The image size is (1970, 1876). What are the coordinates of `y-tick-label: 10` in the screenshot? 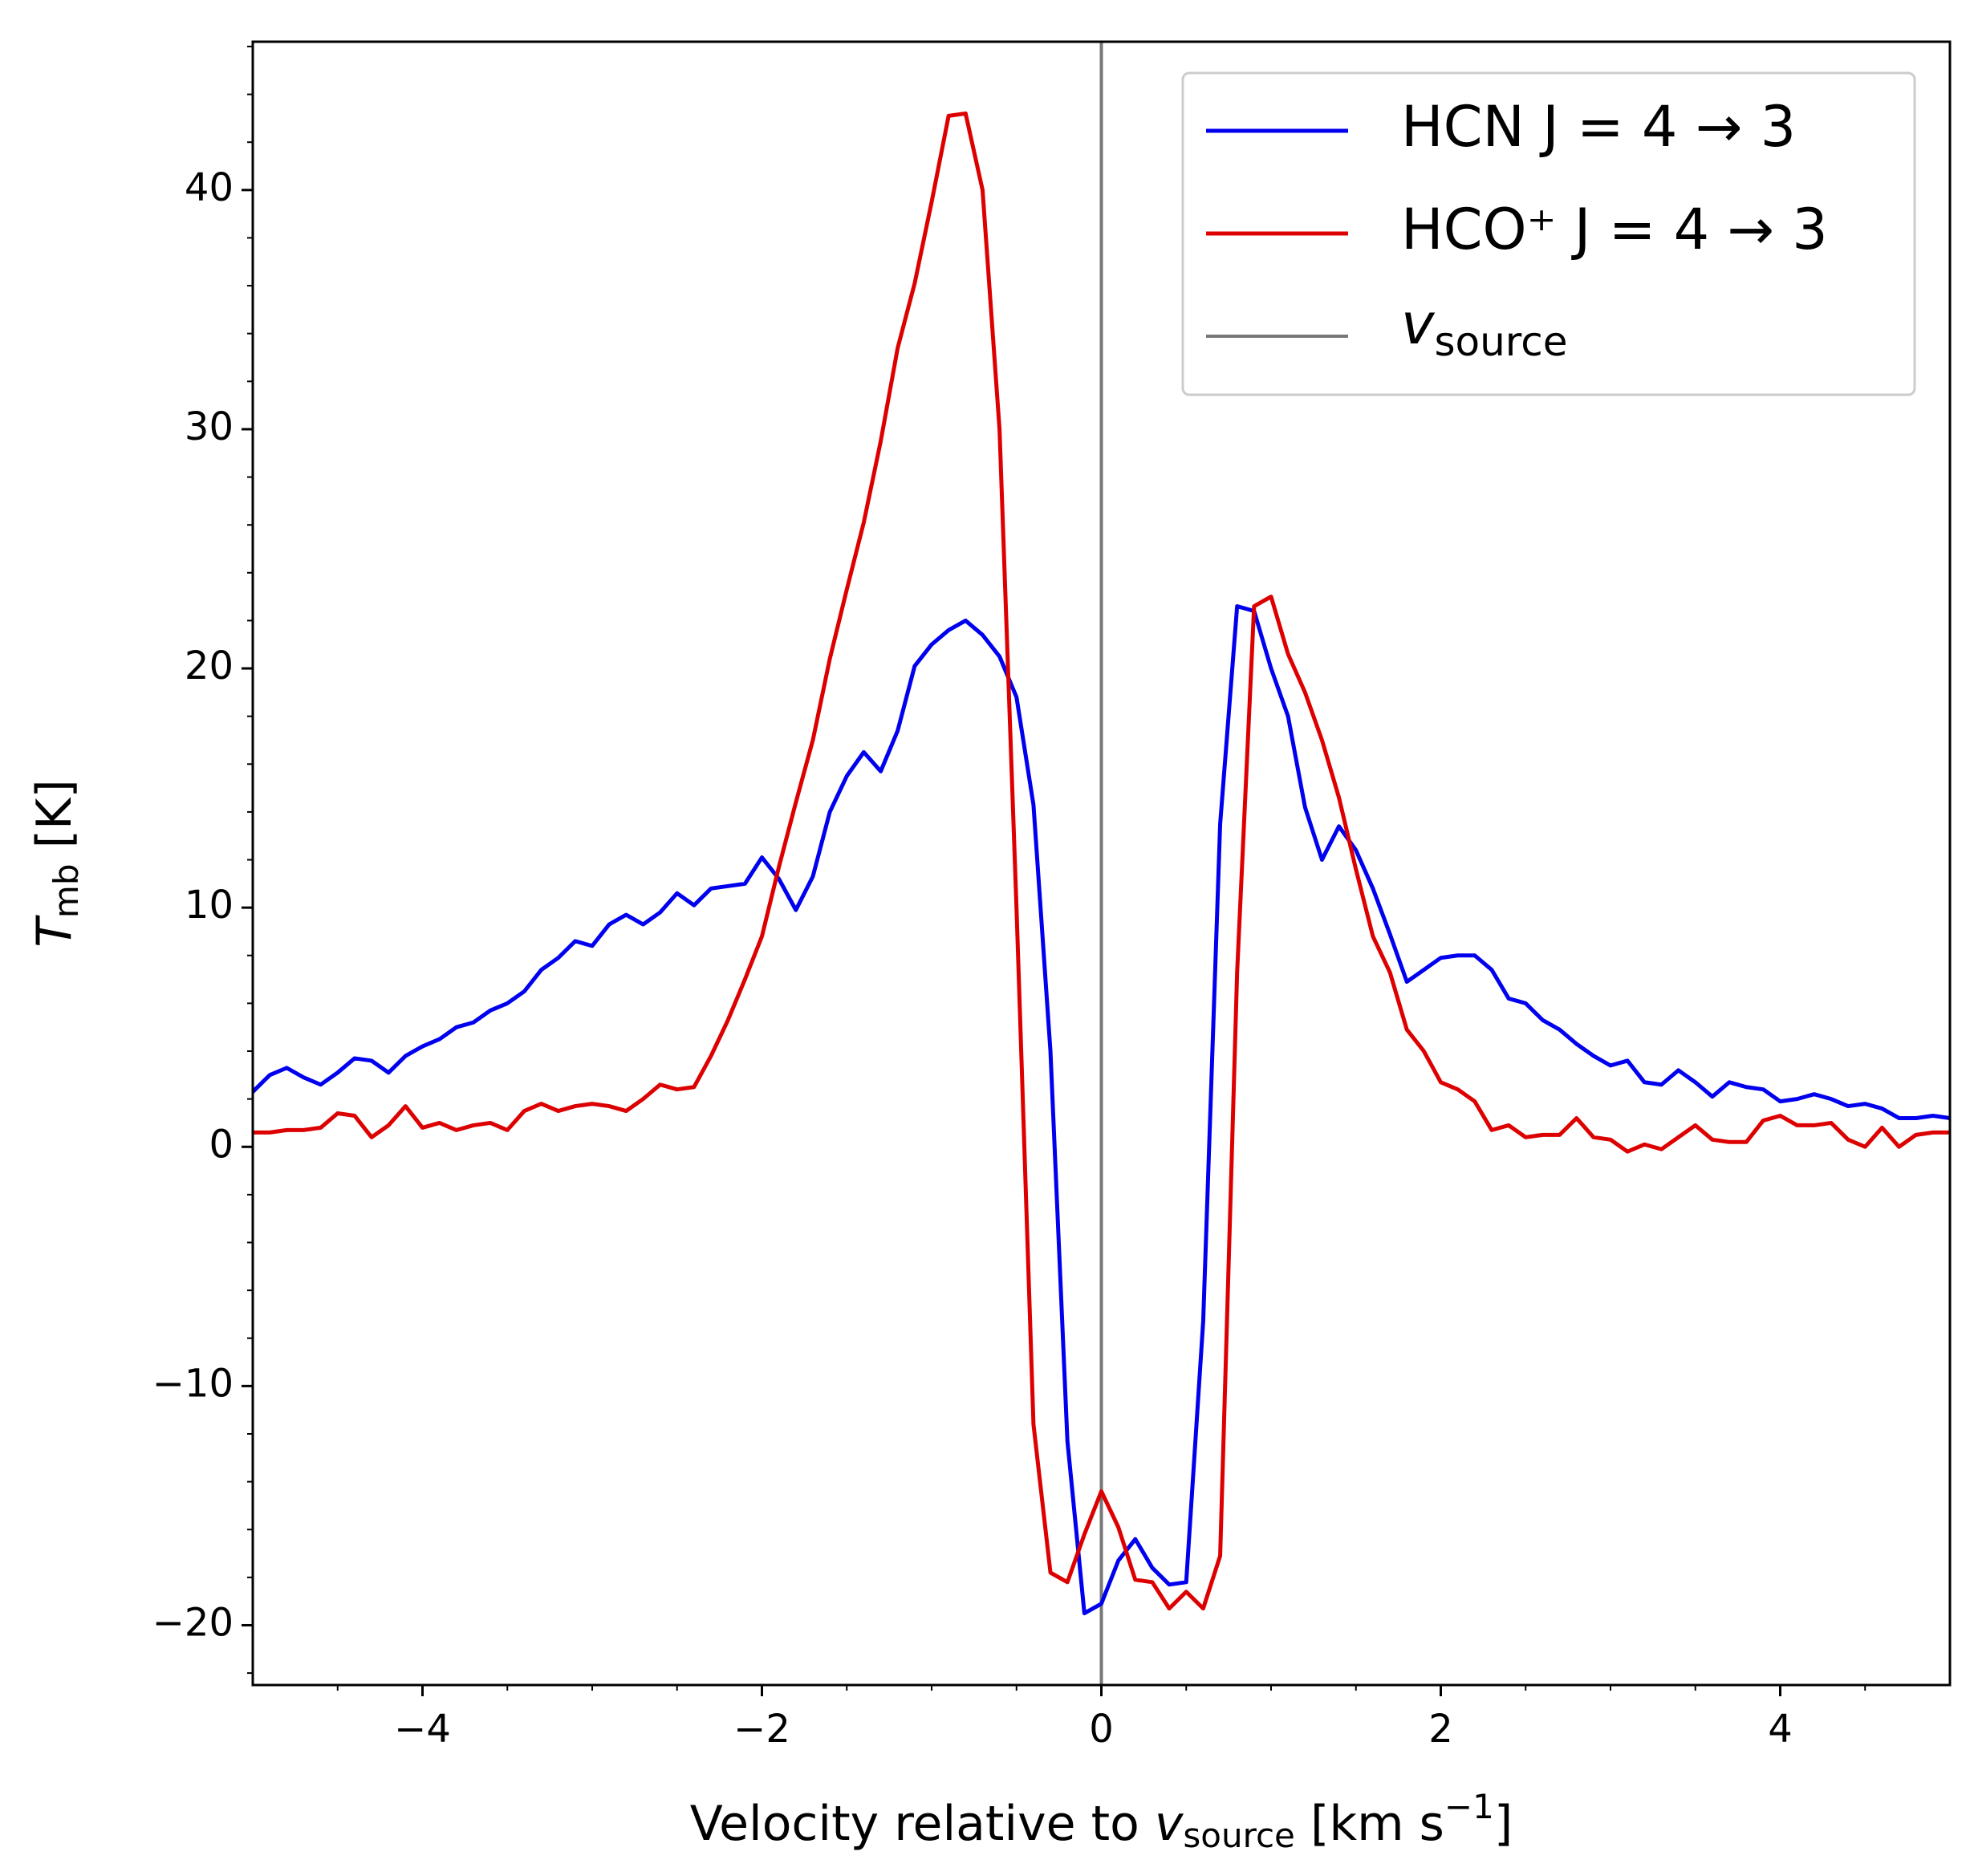 It's located at (209, 905).